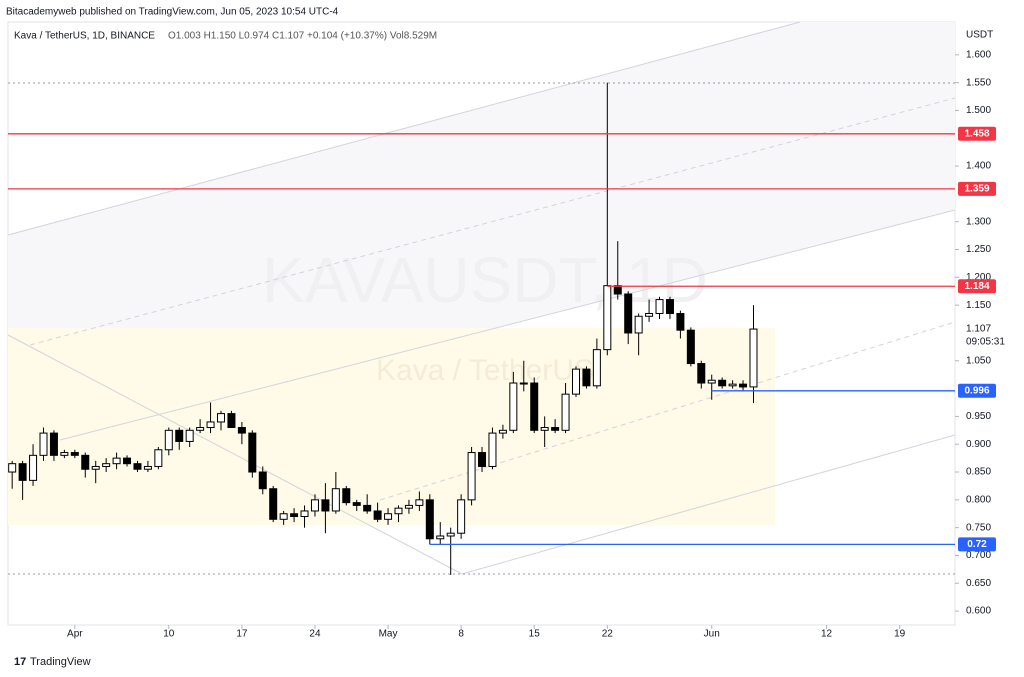 The width and height of the screenshot is (1024, 677). I want to click on x-tick-label: Apr, so click(75, 634).